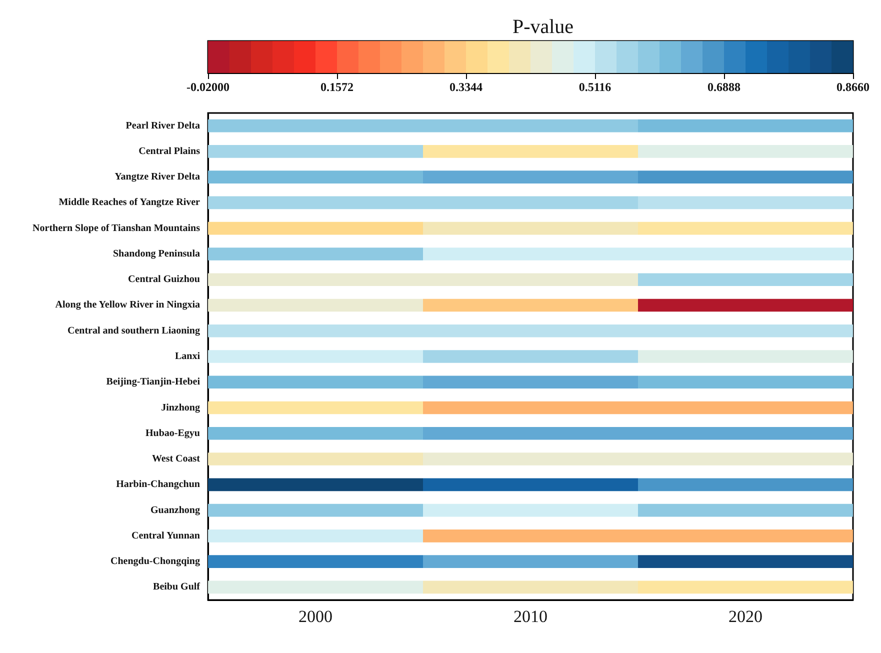 This screenshot has height=653, width=881. Describe the element at coordinates (595, 87) in the screenshot. I see `color-bar-label: 0.5116` at that location.